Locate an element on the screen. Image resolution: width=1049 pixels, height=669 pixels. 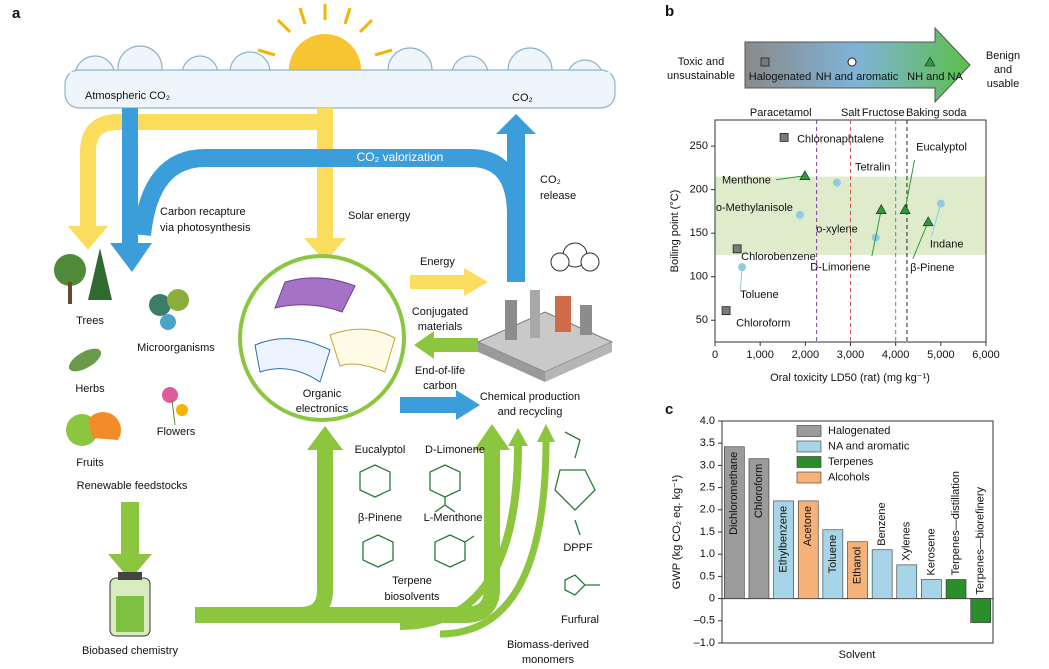
y-tick-label: 200 is located at coordinates (699, 190).